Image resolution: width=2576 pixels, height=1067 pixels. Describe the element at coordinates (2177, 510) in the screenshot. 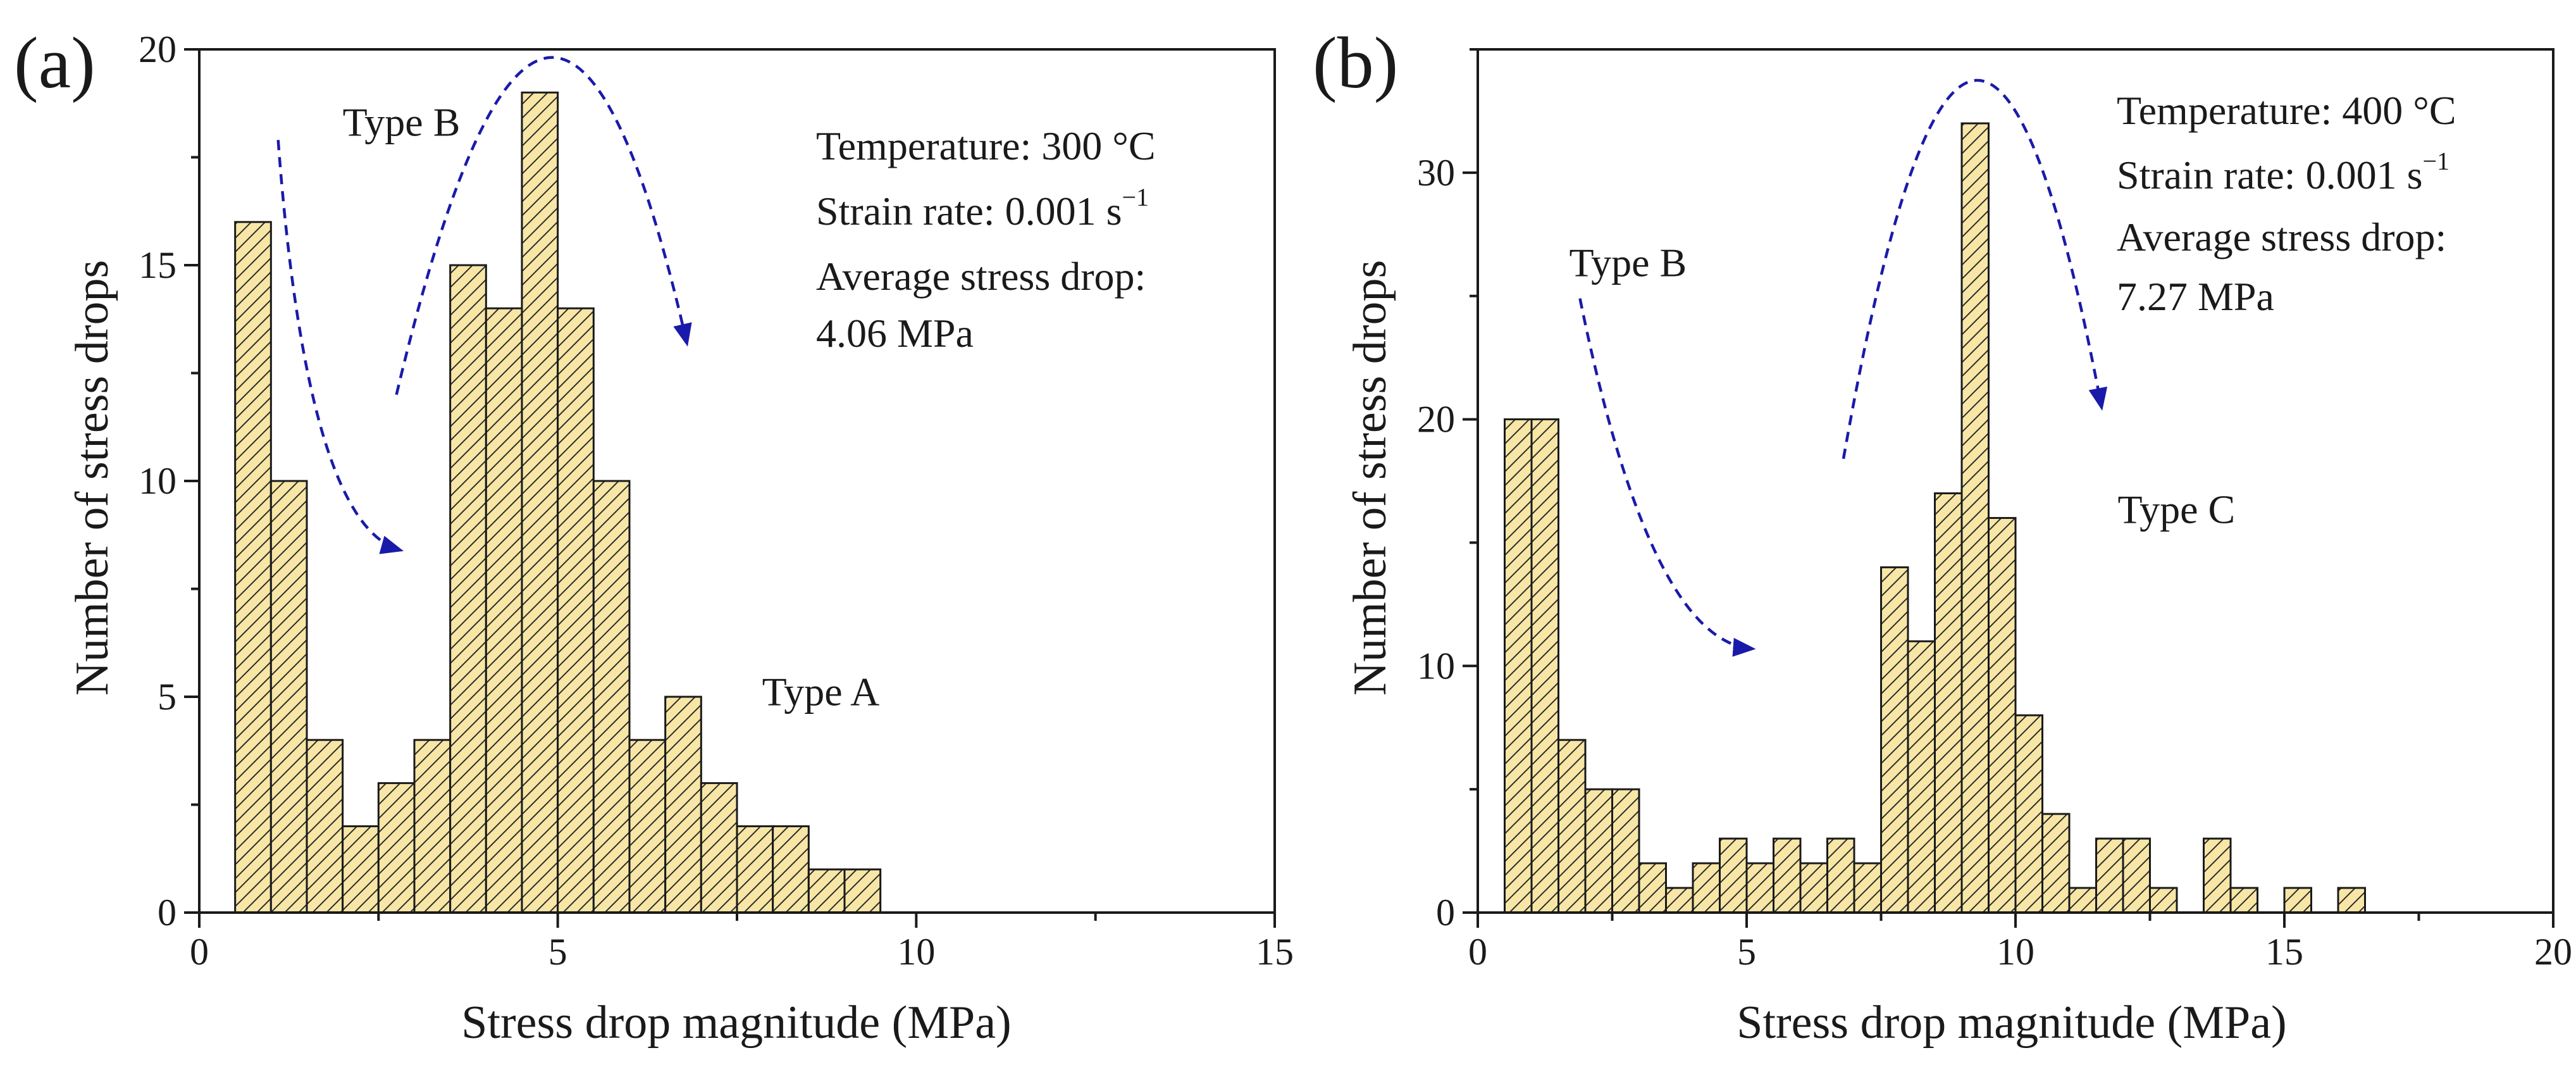

I see `chart-b-annotation-1: Type C` at that location.